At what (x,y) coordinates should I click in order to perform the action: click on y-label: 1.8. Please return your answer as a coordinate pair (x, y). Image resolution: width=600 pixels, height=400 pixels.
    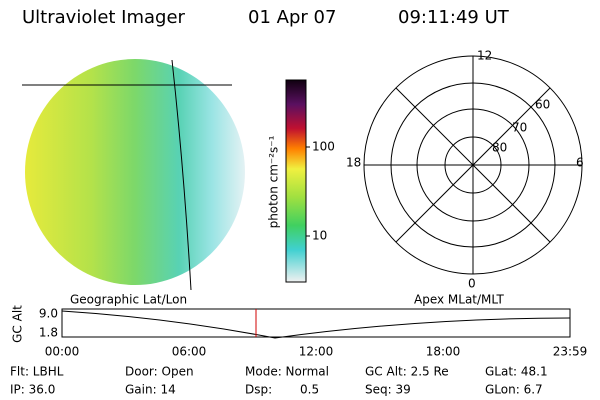
    Looking at the image, I should click on (48, 333).